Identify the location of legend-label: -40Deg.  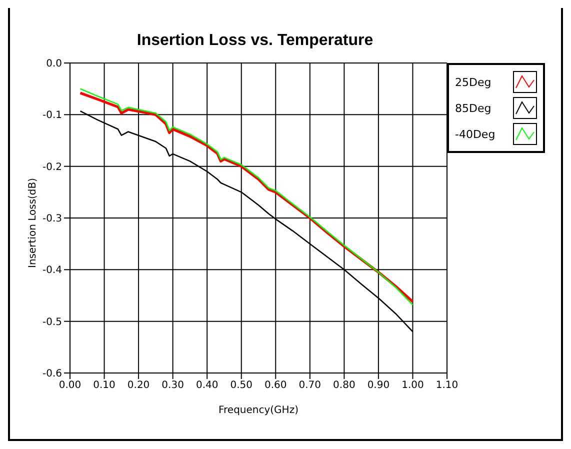
(475, 134).